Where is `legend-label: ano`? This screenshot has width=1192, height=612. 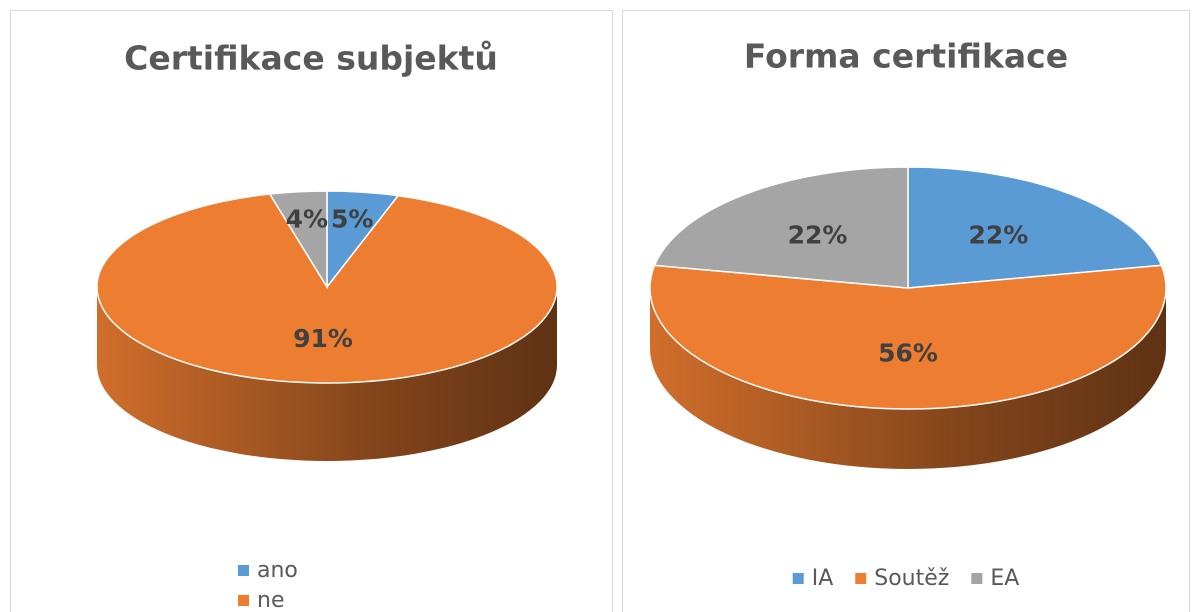
legend-label: ano is located at coordinates (277, 570).